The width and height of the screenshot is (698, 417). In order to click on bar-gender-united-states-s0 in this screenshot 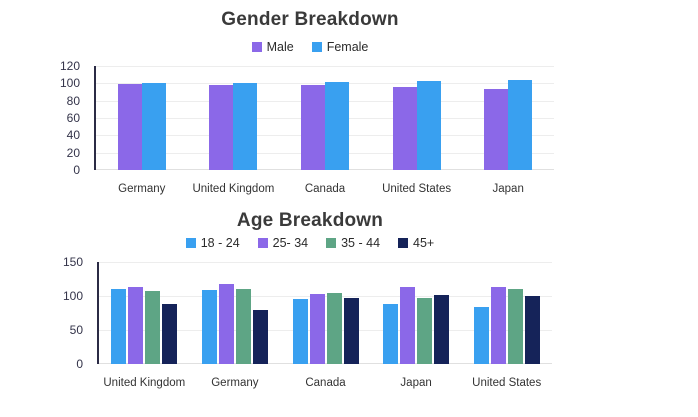, I will do `click(404, 128)`.